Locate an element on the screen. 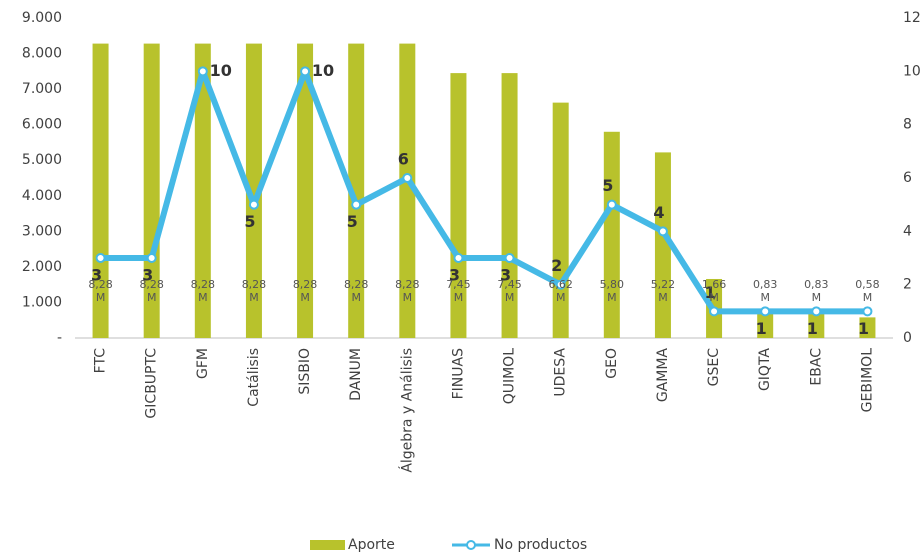 This screenshot has height=552, width=922. bar-value-label: 6,62 M is located at coordinates (560, 291).